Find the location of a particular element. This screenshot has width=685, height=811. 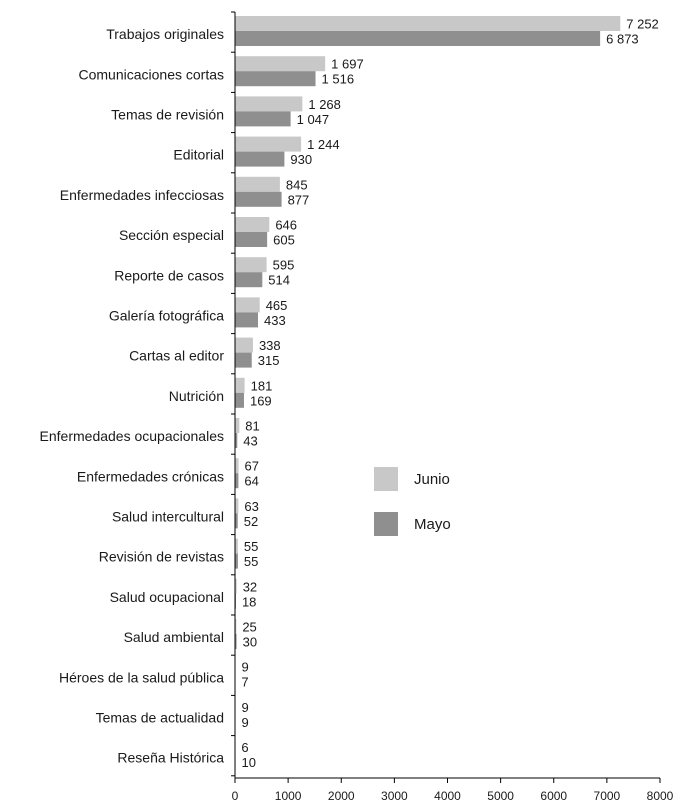

legend-swatch-mayo is located at coordinates (386, 524).